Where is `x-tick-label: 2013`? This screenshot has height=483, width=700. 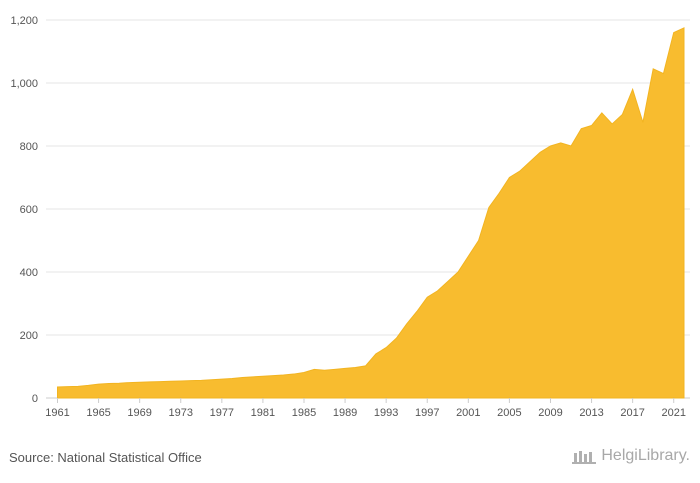
x-tick-label: 2013 is located at coordinates (591, 413).